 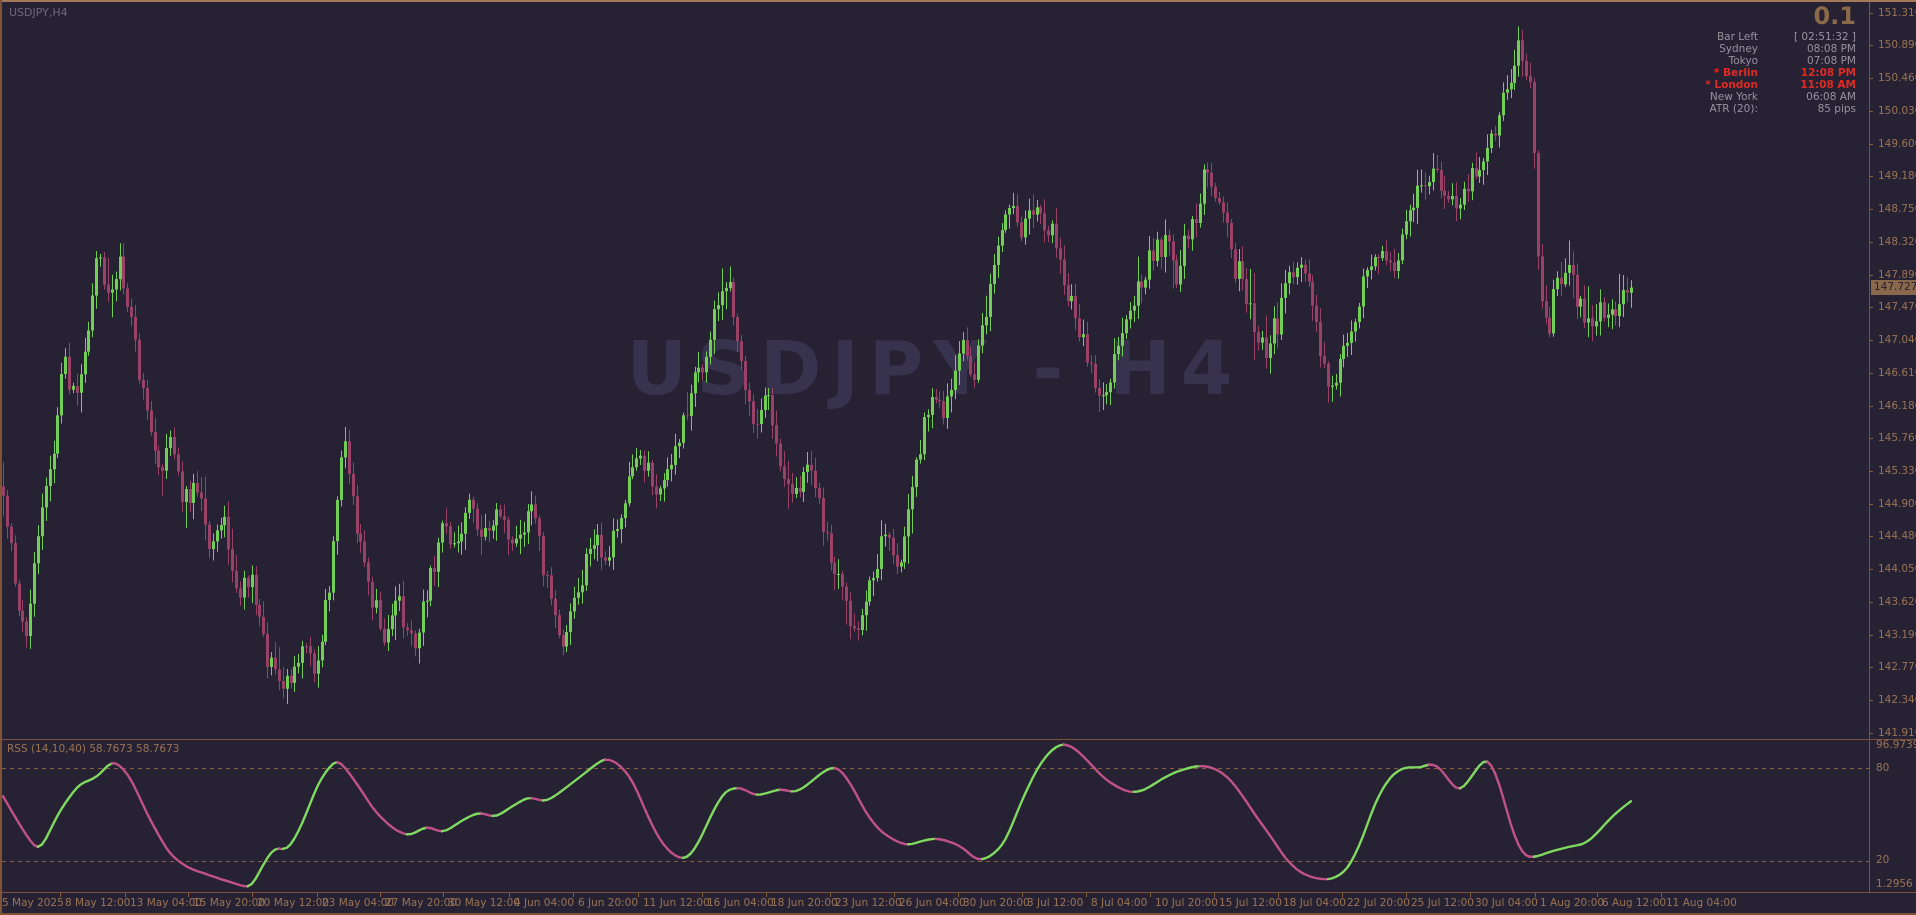 What do you see at coordinates (1442, 903) in the screenshot?
I see `time-axis-label: 25 Jul 12:00` at bounding box center [1442, 903].